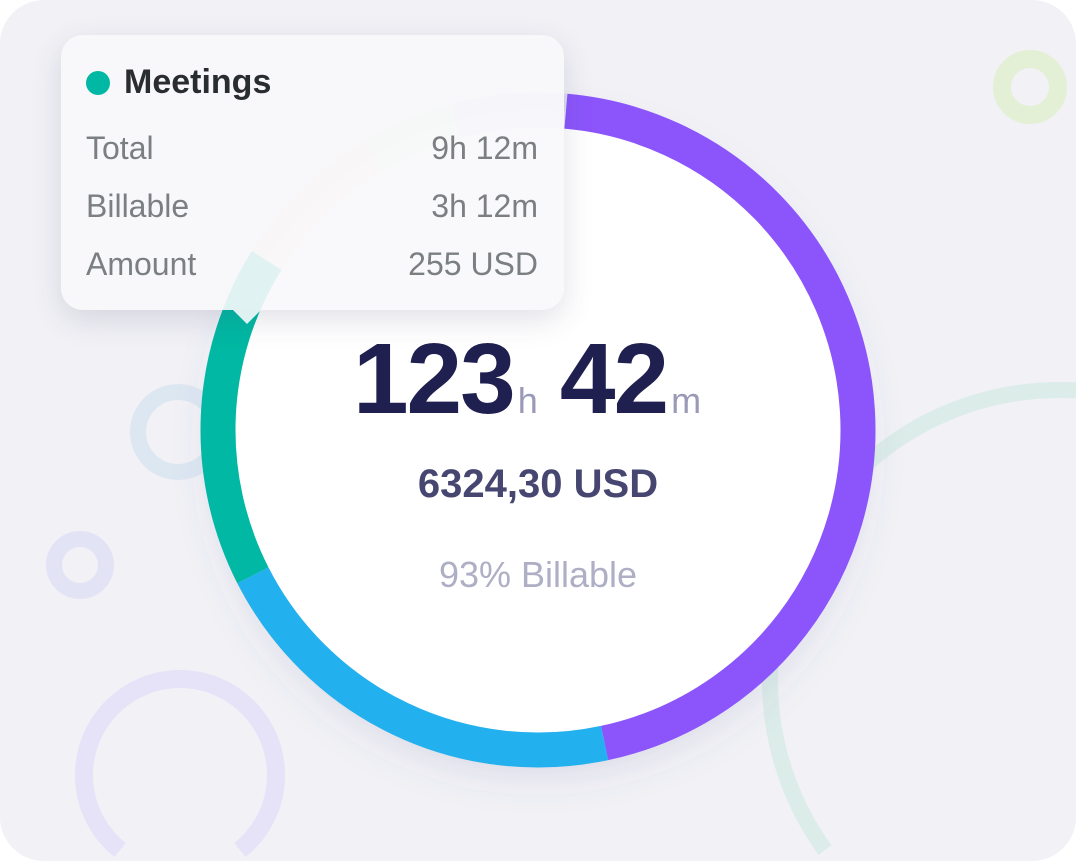 The image size is (1076, 861). I want to click on tooltip-row: Total 9h 12m, so click(312, 148).